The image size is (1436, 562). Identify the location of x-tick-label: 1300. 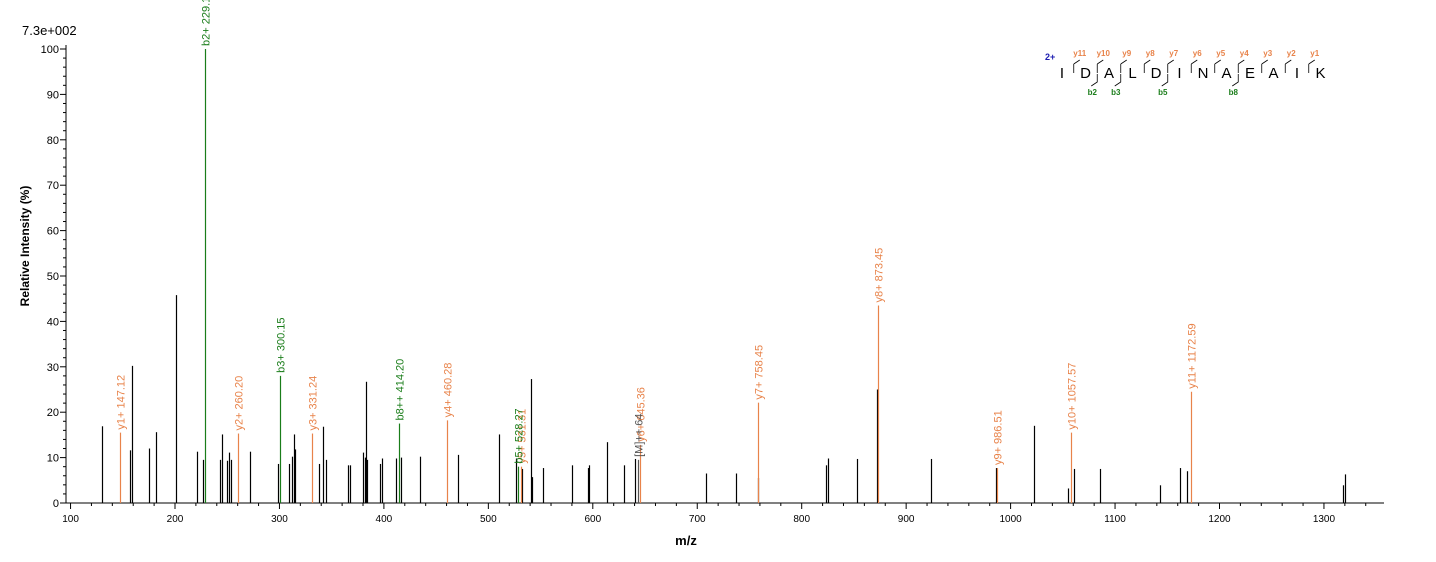
(1324, 519).